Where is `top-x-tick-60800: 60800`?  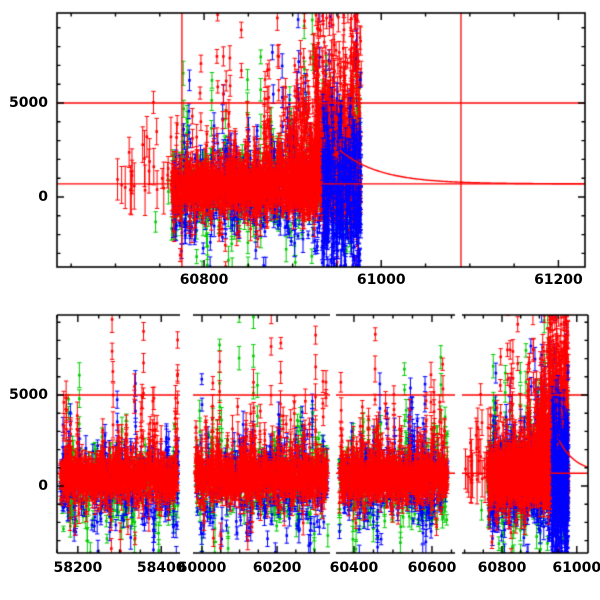 top-x-tick-60800: 60800 is located at coordinates (204, 280).